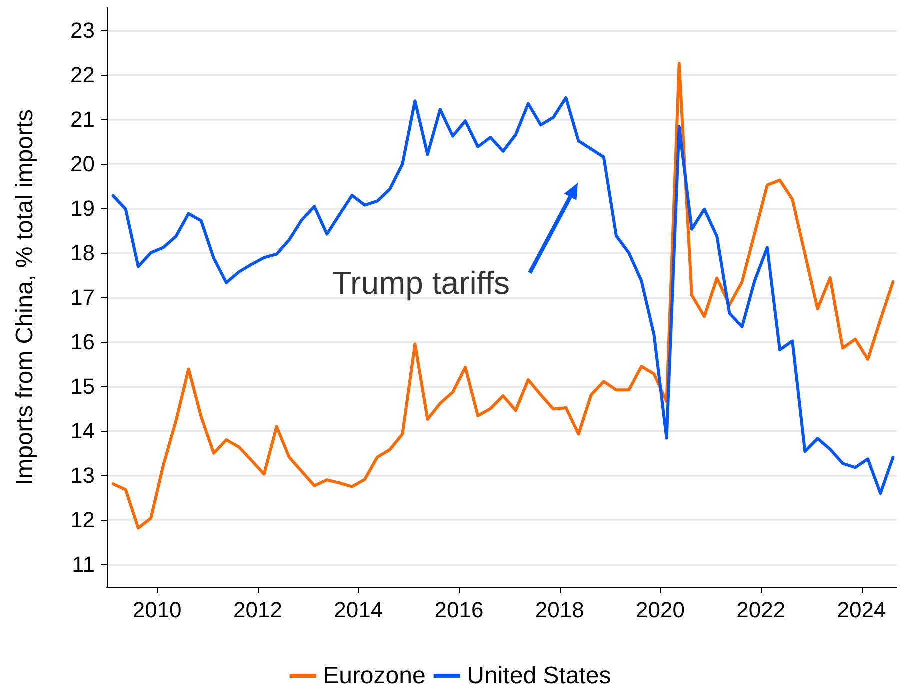  Describe the element at coordinates (82, 520) in the screenshot. I see `y-tick-label: 12` at that location.